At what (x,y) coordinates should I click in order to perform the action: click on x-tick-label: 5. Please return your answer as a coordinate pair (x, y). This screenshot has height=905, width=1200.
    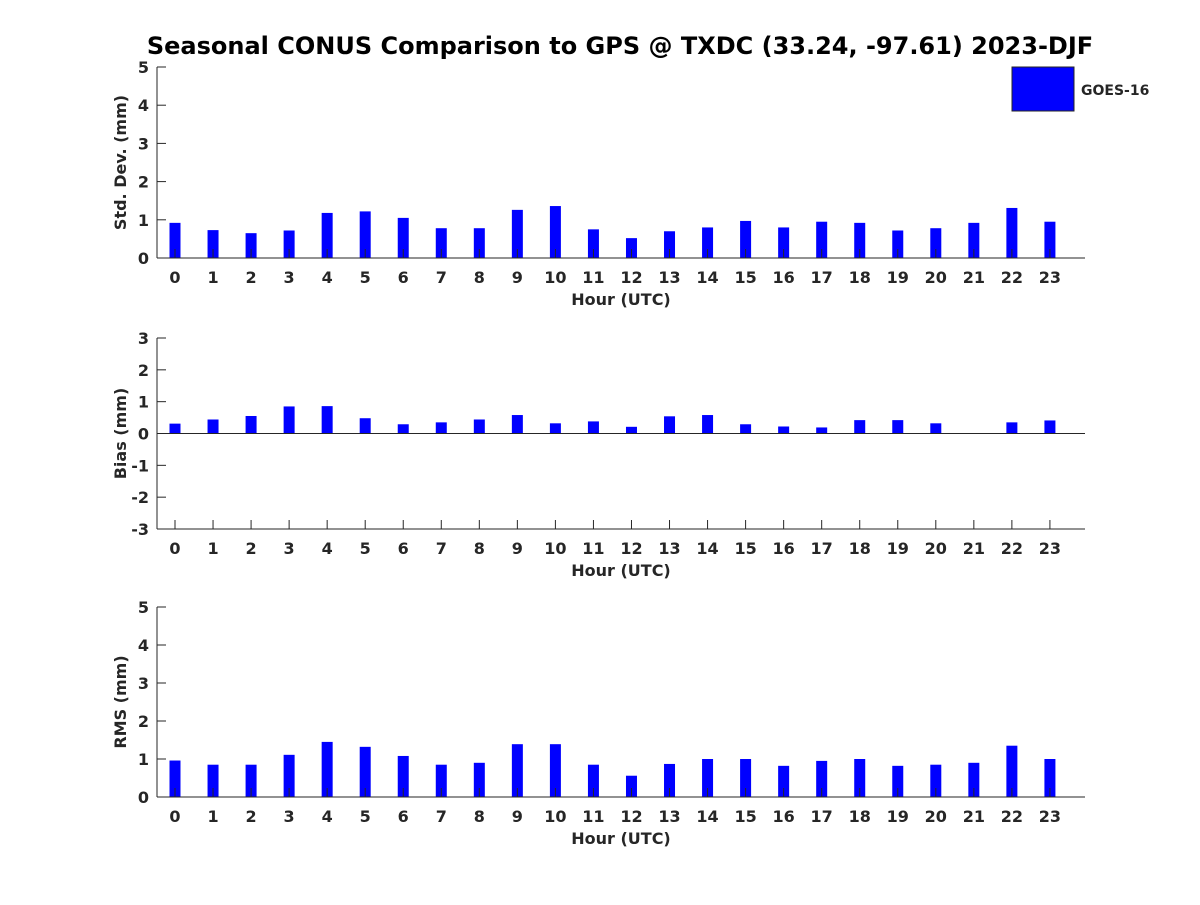
    Looking at the image, I should click on (365, 548).